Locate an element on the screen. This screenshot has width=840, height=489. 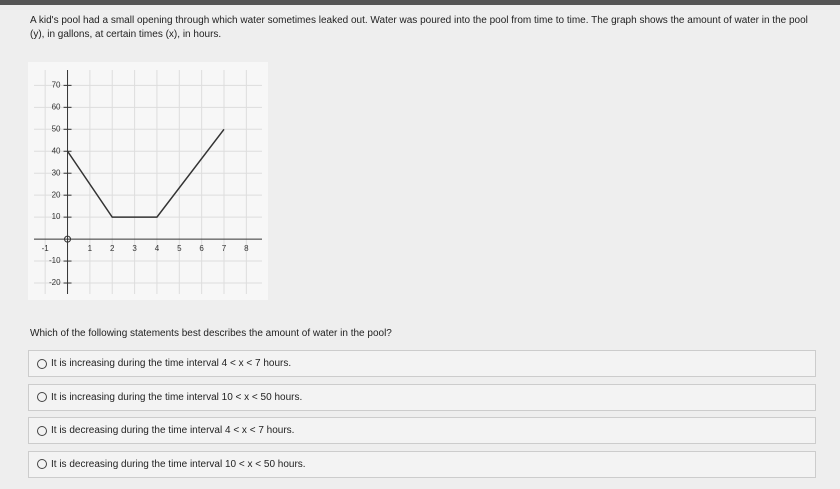
graph: -1 1 2 3 4 5 6 7 8 70 60 50 40 30 20 10 -10 -20 is located at coordinates (148, 181).